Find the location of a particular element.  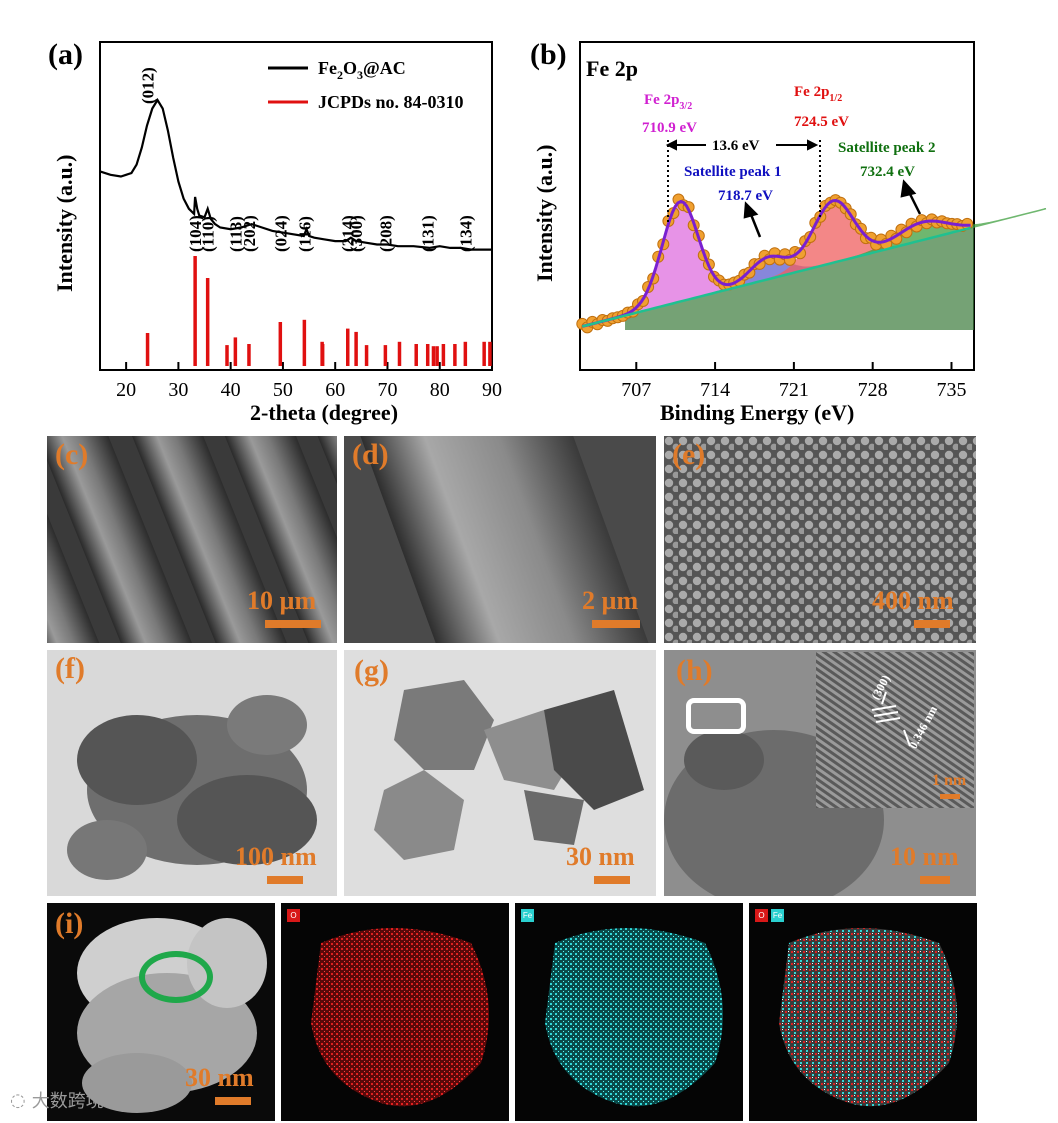

eds-map-iron: Fe is located at coordinates (629, 1012).